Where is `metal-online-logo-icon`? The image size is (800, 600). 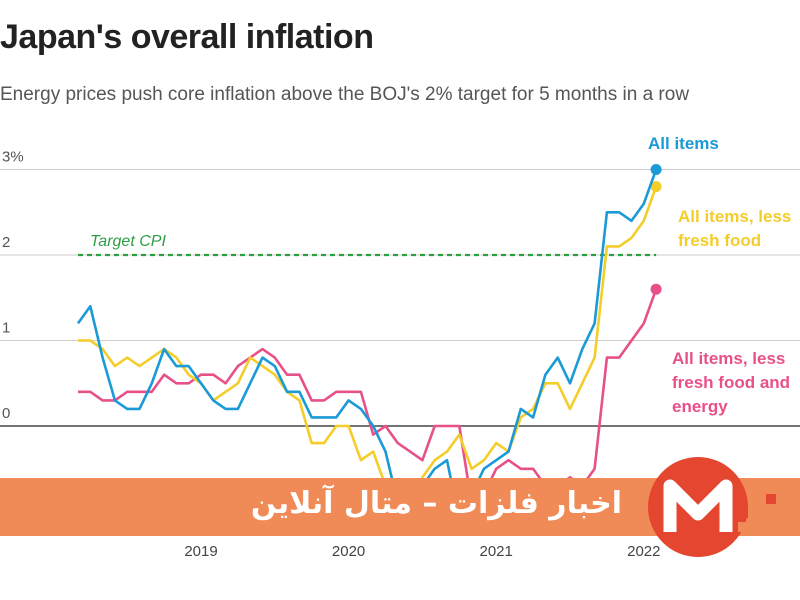
metal-online-logo-icon is located at coordinates (712, 507).